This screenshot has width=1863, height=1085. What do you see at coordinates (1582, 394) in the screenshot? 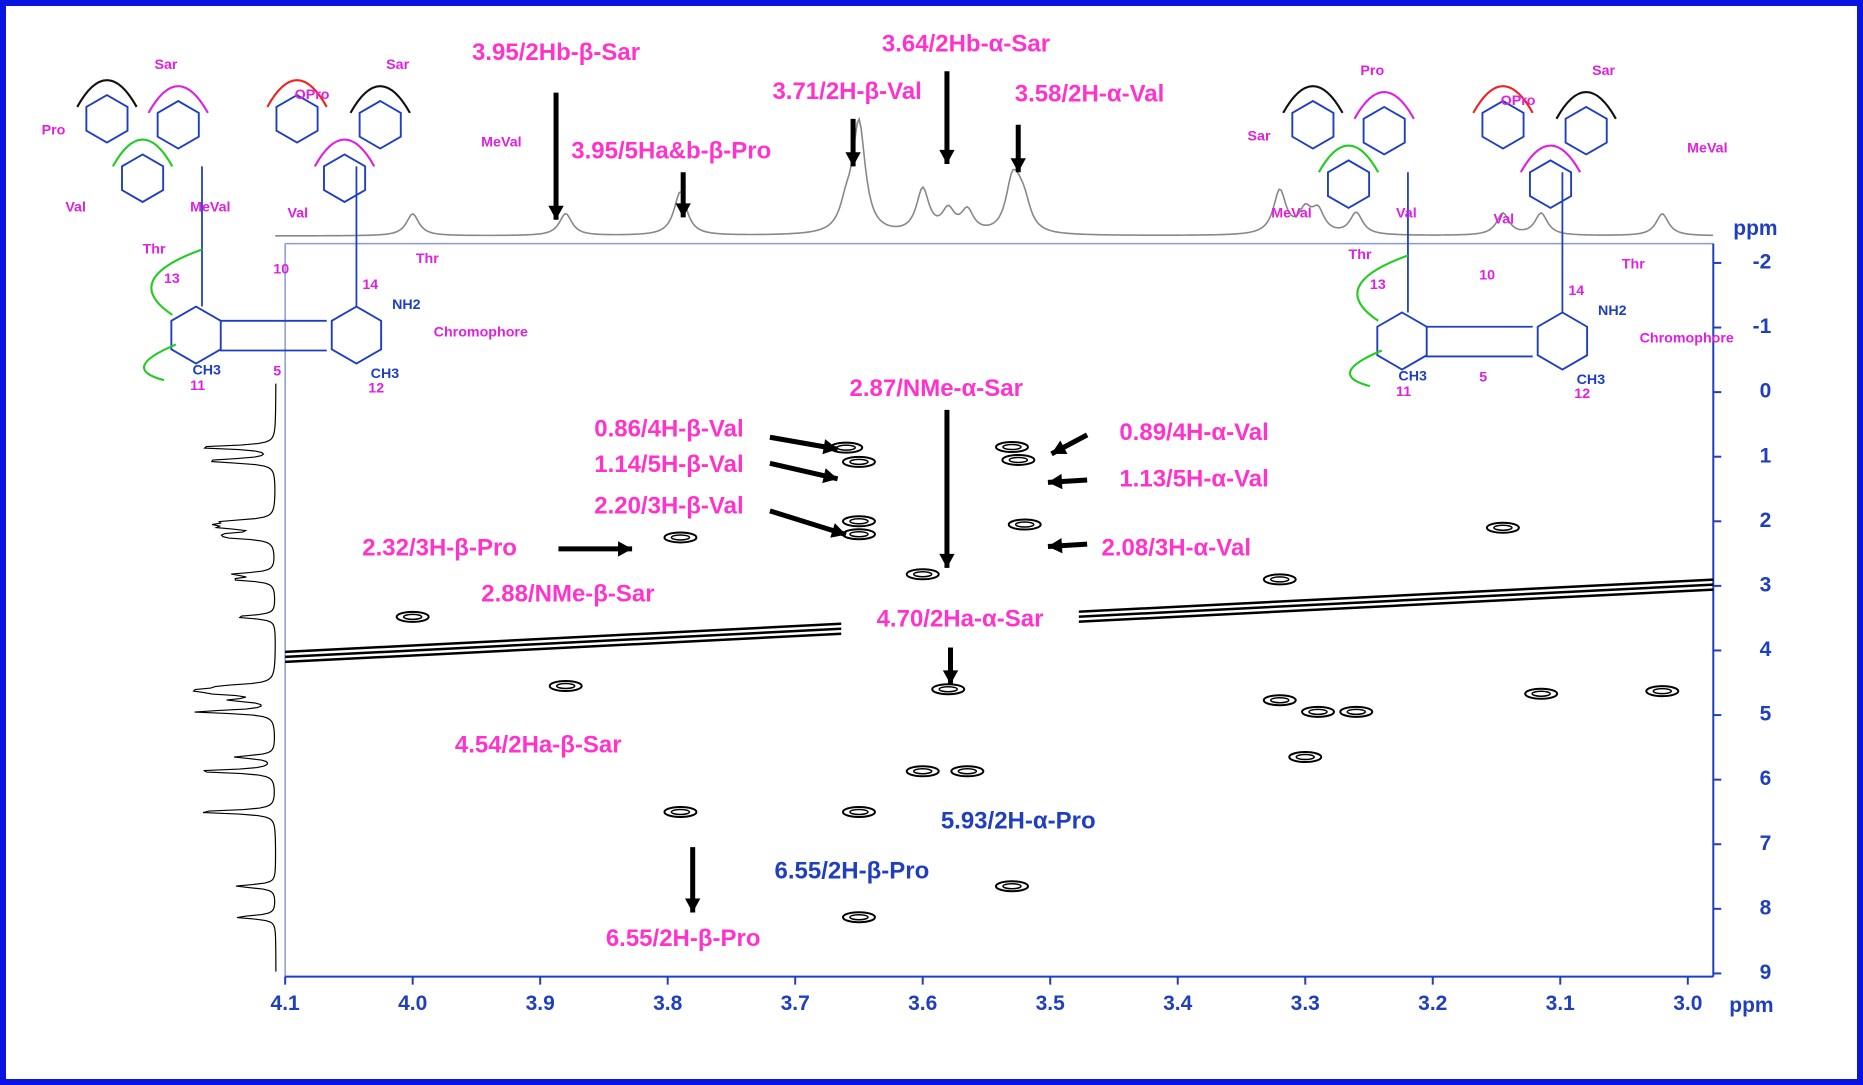
I see `structure-label: 12` at bounding box center [1582, 394].